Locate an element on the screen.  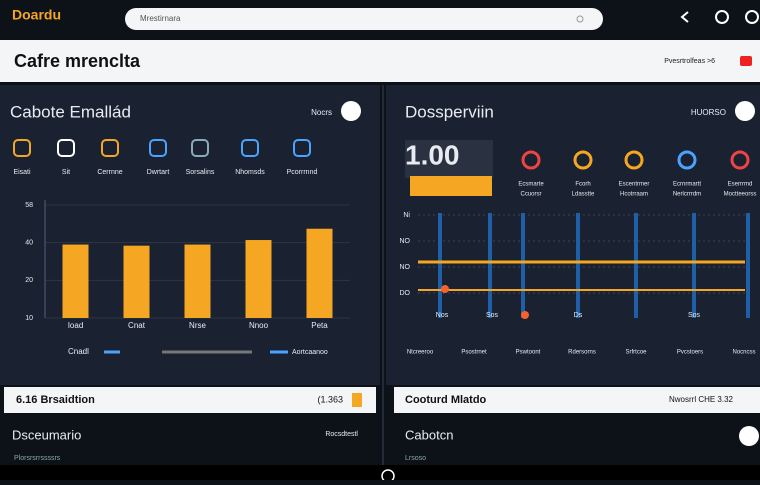
icon-label: Sit is located at coordinates (66, 172).